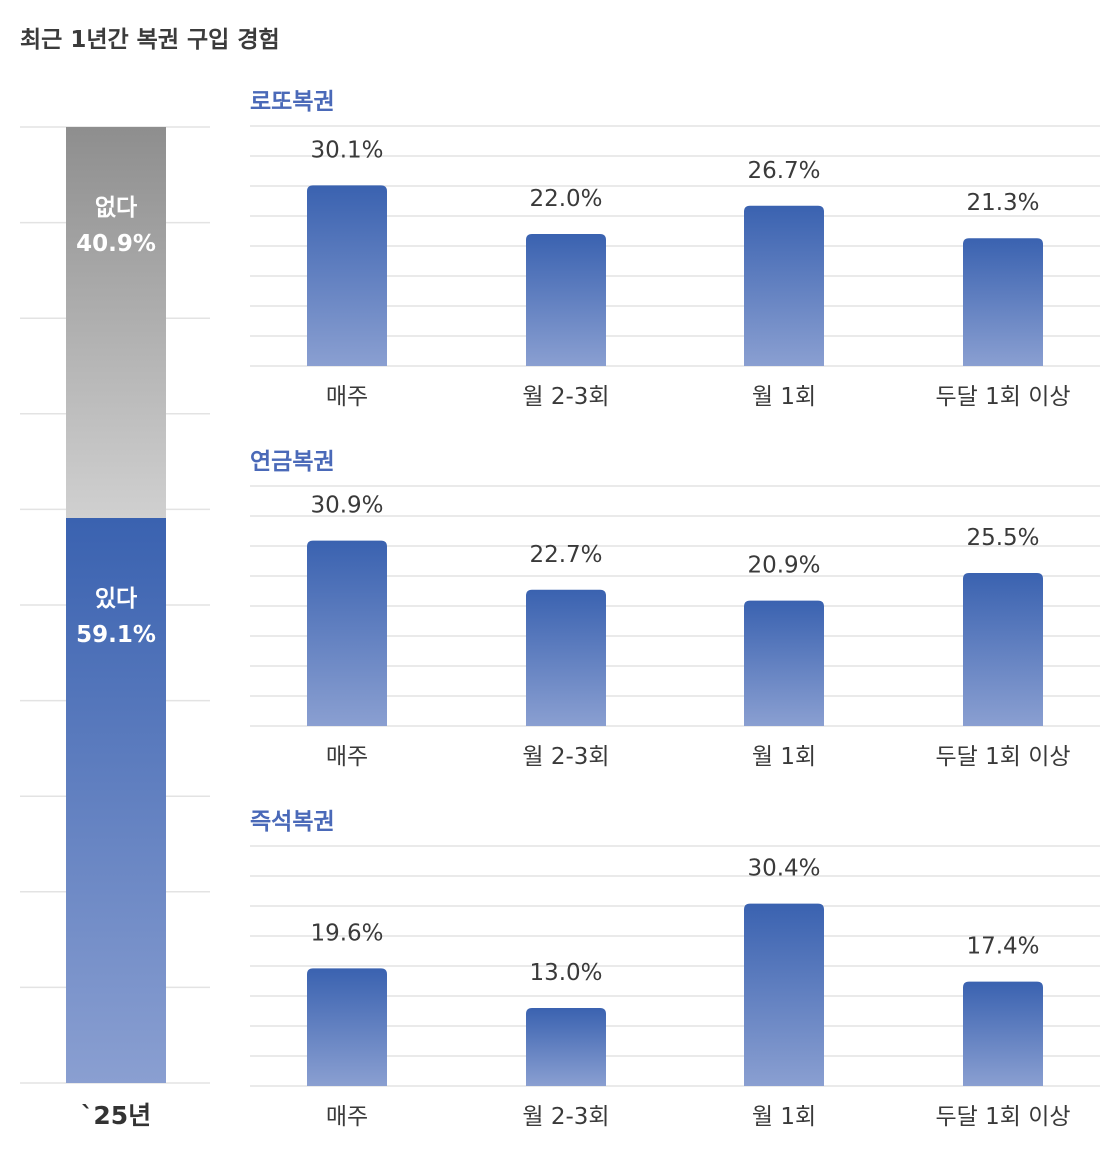 This screenshot has height=1154, width=1120. Describe the element at coordinates (150, 40) in the screenshot. I see `page-title: 최근 1년간 복권 구입 경험` at that location.